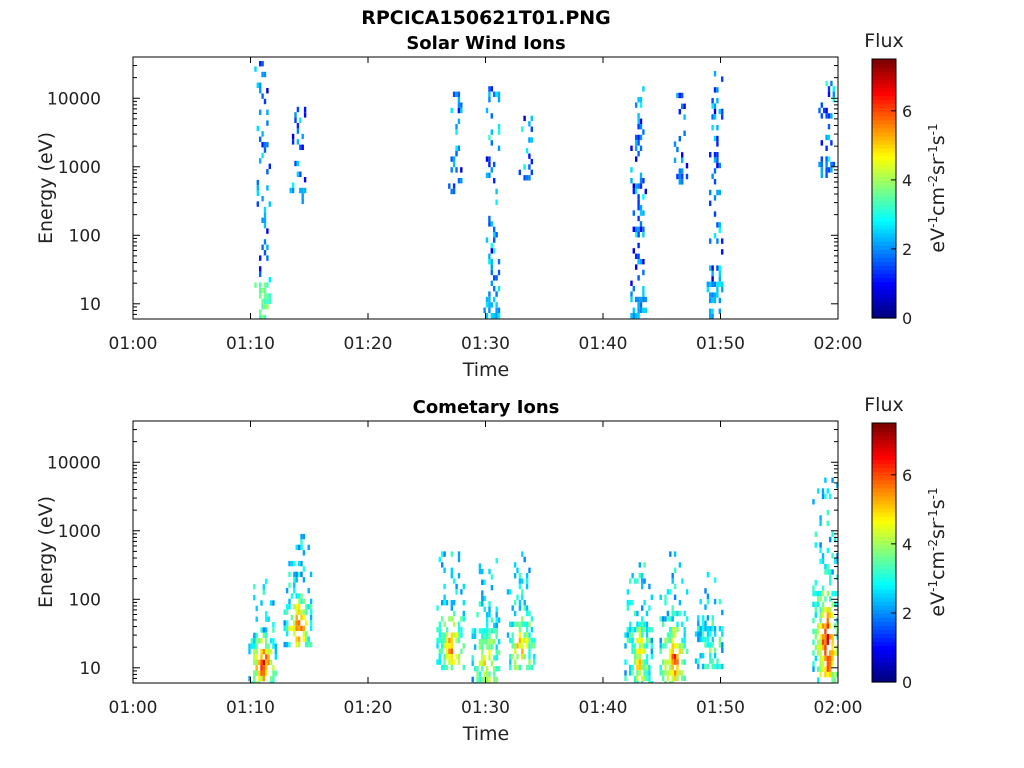 The height and width of the screenshot is (768, 1024). I want to click on x-tick-label: 02:00, so click(838, 344).